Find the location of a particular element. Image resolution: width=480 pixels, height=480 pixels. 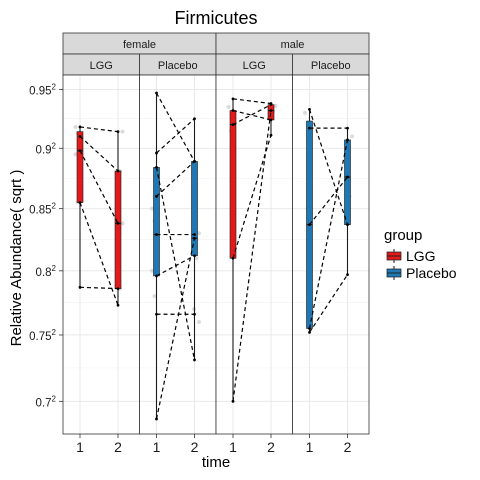

y-tick-value: 0.8 is located at coordinates (44, 273).